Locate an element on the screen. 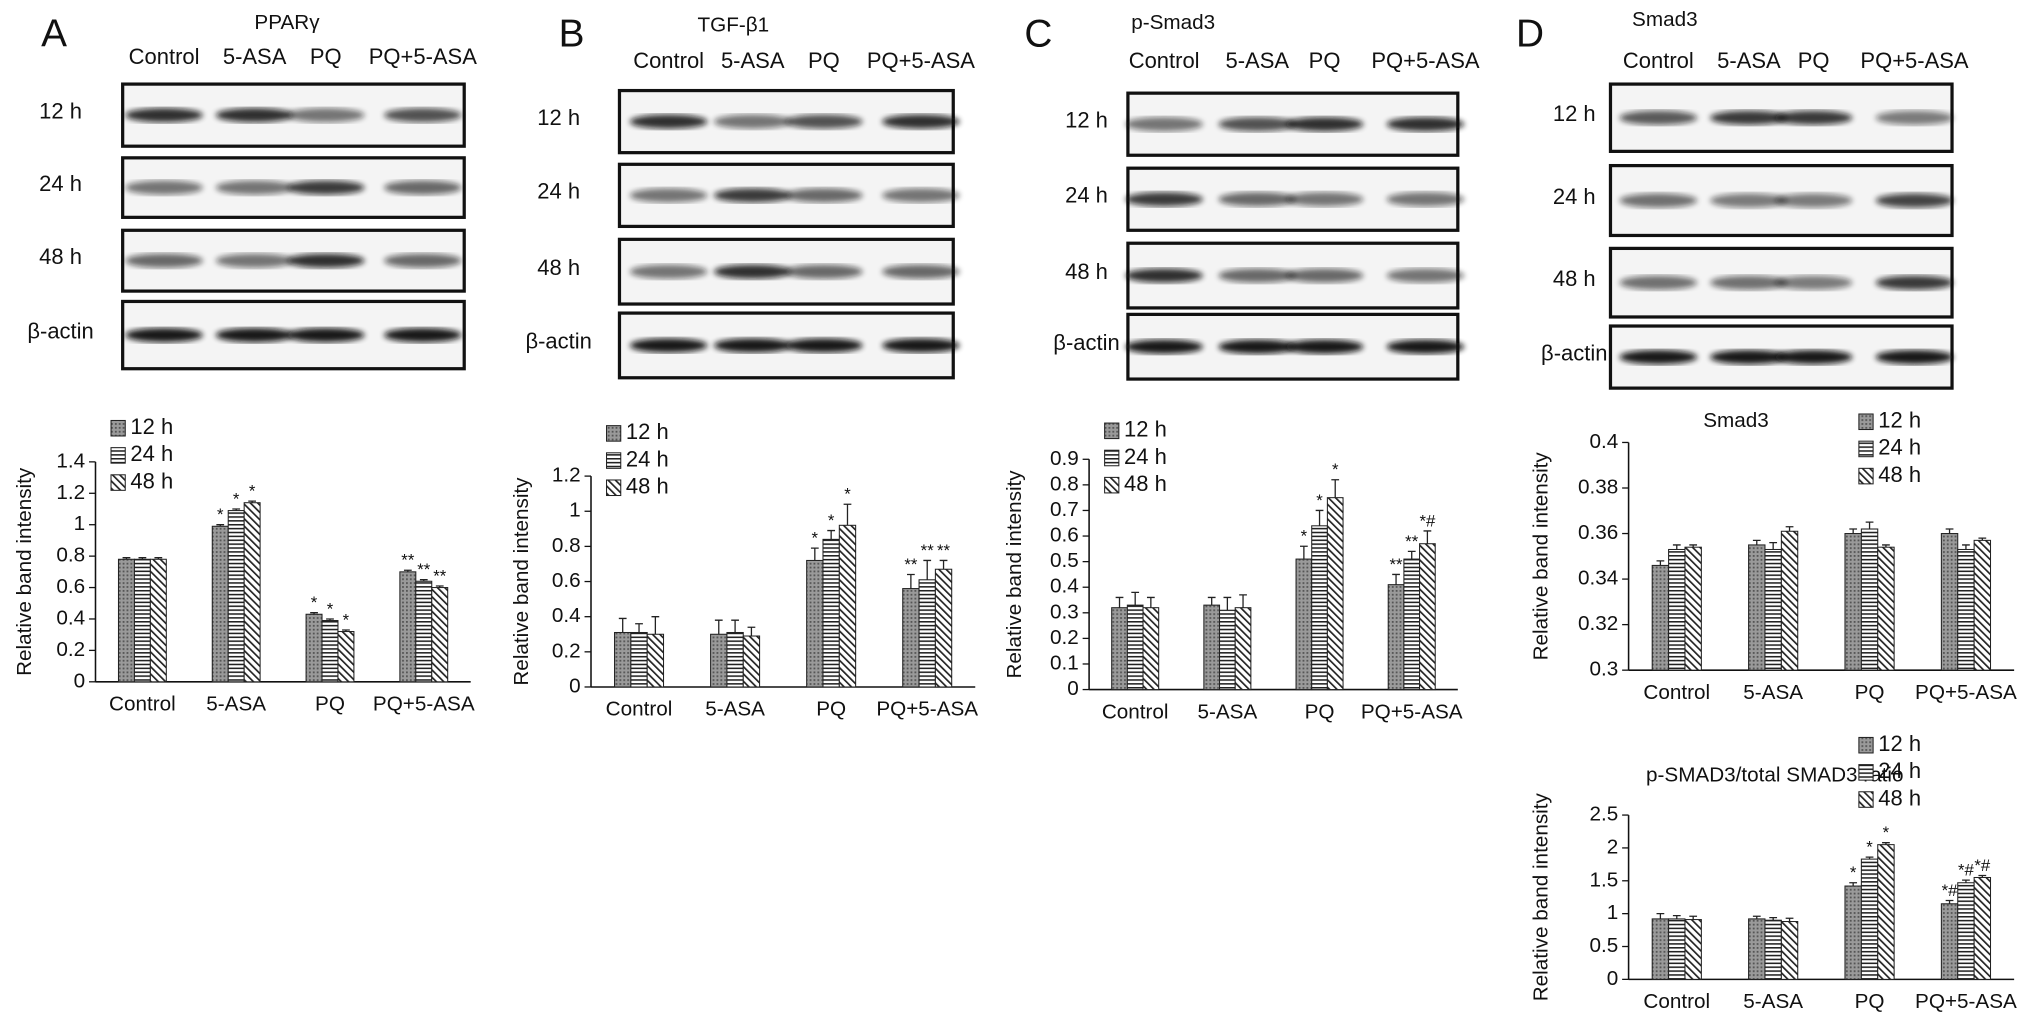  panel-letter: C is located at coordinates (1038, 33).